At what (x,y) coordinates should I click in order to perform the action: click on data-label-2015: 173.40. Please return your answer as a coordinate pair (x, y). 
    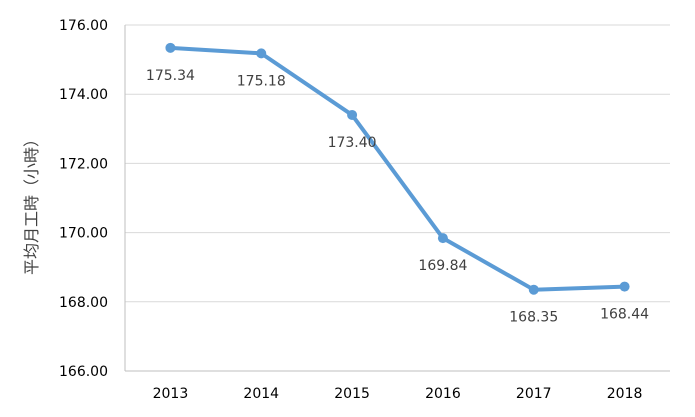
    Looking at the image, I should click on (352, 143).